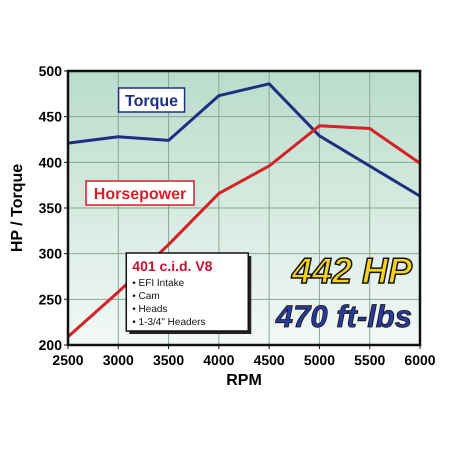 This screenshot has height=450, width=450. What do you see at coordinates (244, 380) in the screenshot?
I see `x-axis-title: RPM` at bounding box center [244, 380].